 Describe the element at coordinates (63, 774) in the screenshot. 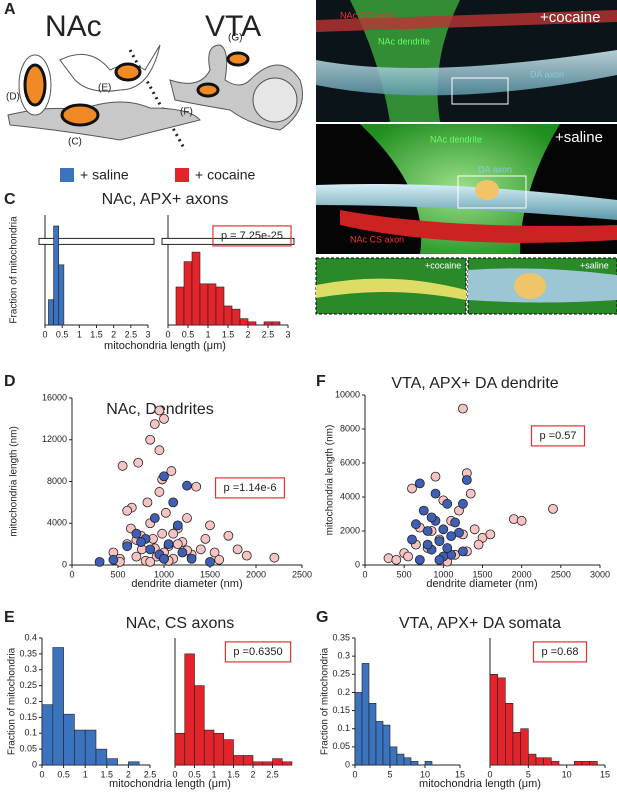

I see `x-tick-label: 0.5` at that location.